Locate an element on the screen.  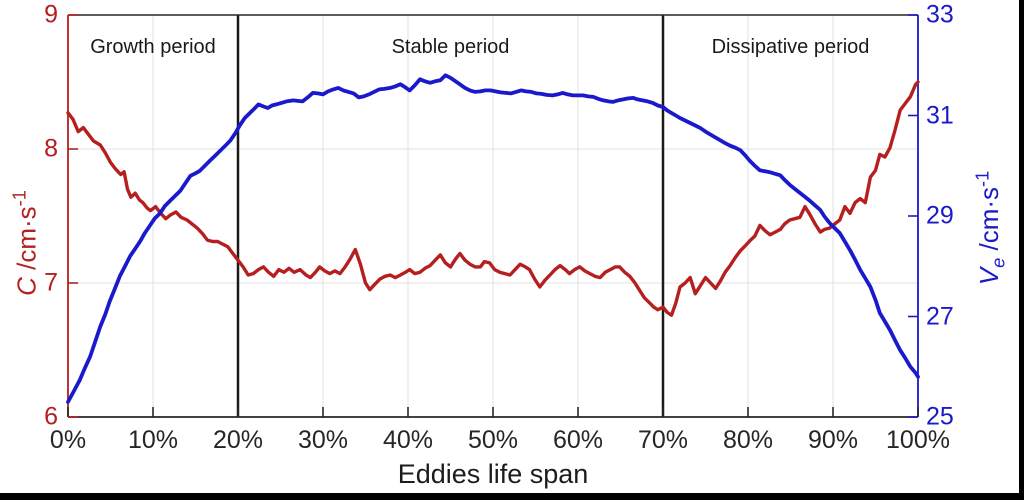
left-axis-unit: /cm·s is located at coordinates (26, 242).